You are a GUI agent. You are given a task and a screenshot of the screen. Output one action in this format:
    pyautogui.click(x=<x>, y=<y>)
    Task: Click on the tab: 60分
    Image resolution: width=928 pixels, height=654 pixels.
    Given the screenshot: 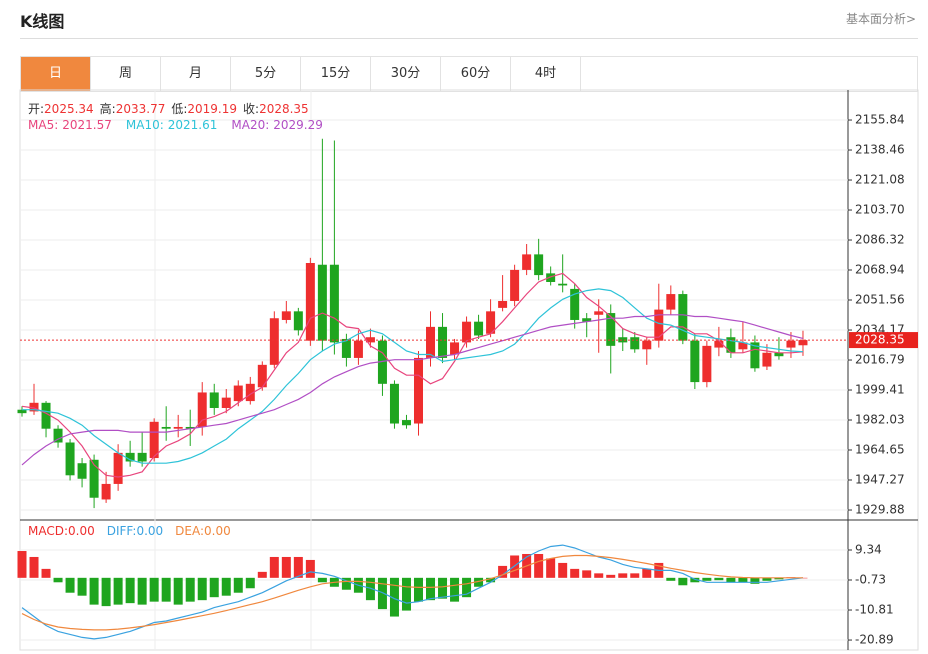 What is the action you would take?
    pyautogui.click(x=476, y=74)
    